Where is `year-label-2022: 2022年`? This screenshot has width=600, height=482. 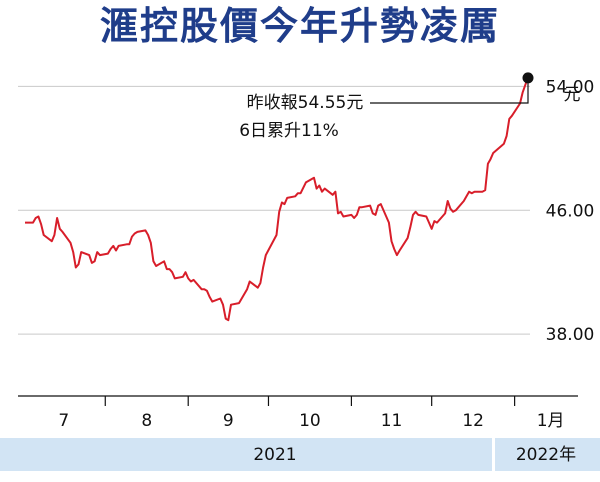
year-label-2022: 2022年 is located at coordinates (546, 455).